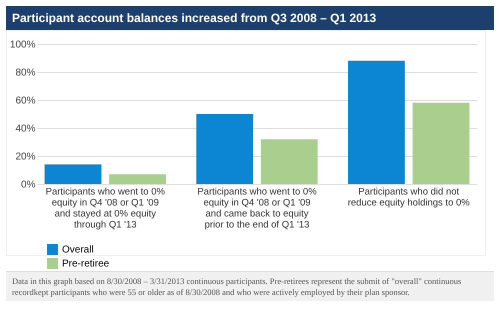 The image size is (500, 321). What do you see at coordinates (106, 208) in the screenshot?
I see `x-tick-label: Participants who went to 0% equity in Q4 '08 or Q1 '09 and stayed at 0% equity through Q1 '13` at bounding box center [106, 208].